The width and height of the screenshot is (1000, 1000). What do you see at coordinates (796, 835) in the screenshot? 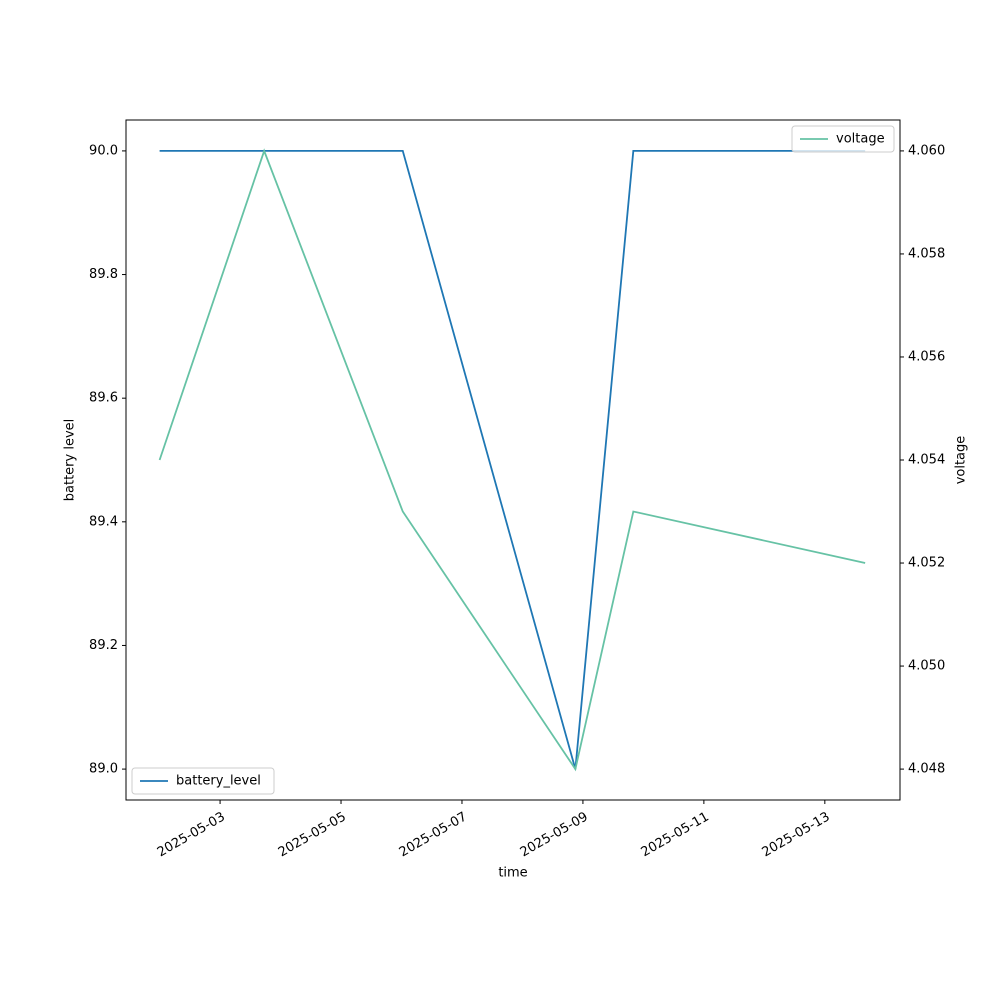
I see `x-tick-label: 2025-05-13` at bounding box center [796, 835].